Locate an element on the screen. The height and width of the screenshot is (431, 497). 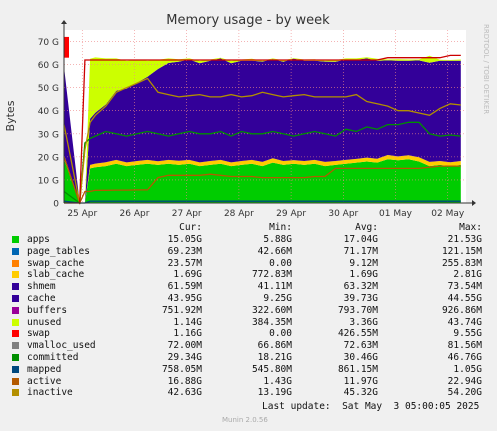
legend-avg-value: 17.04G is located at coordinates (360, 239).